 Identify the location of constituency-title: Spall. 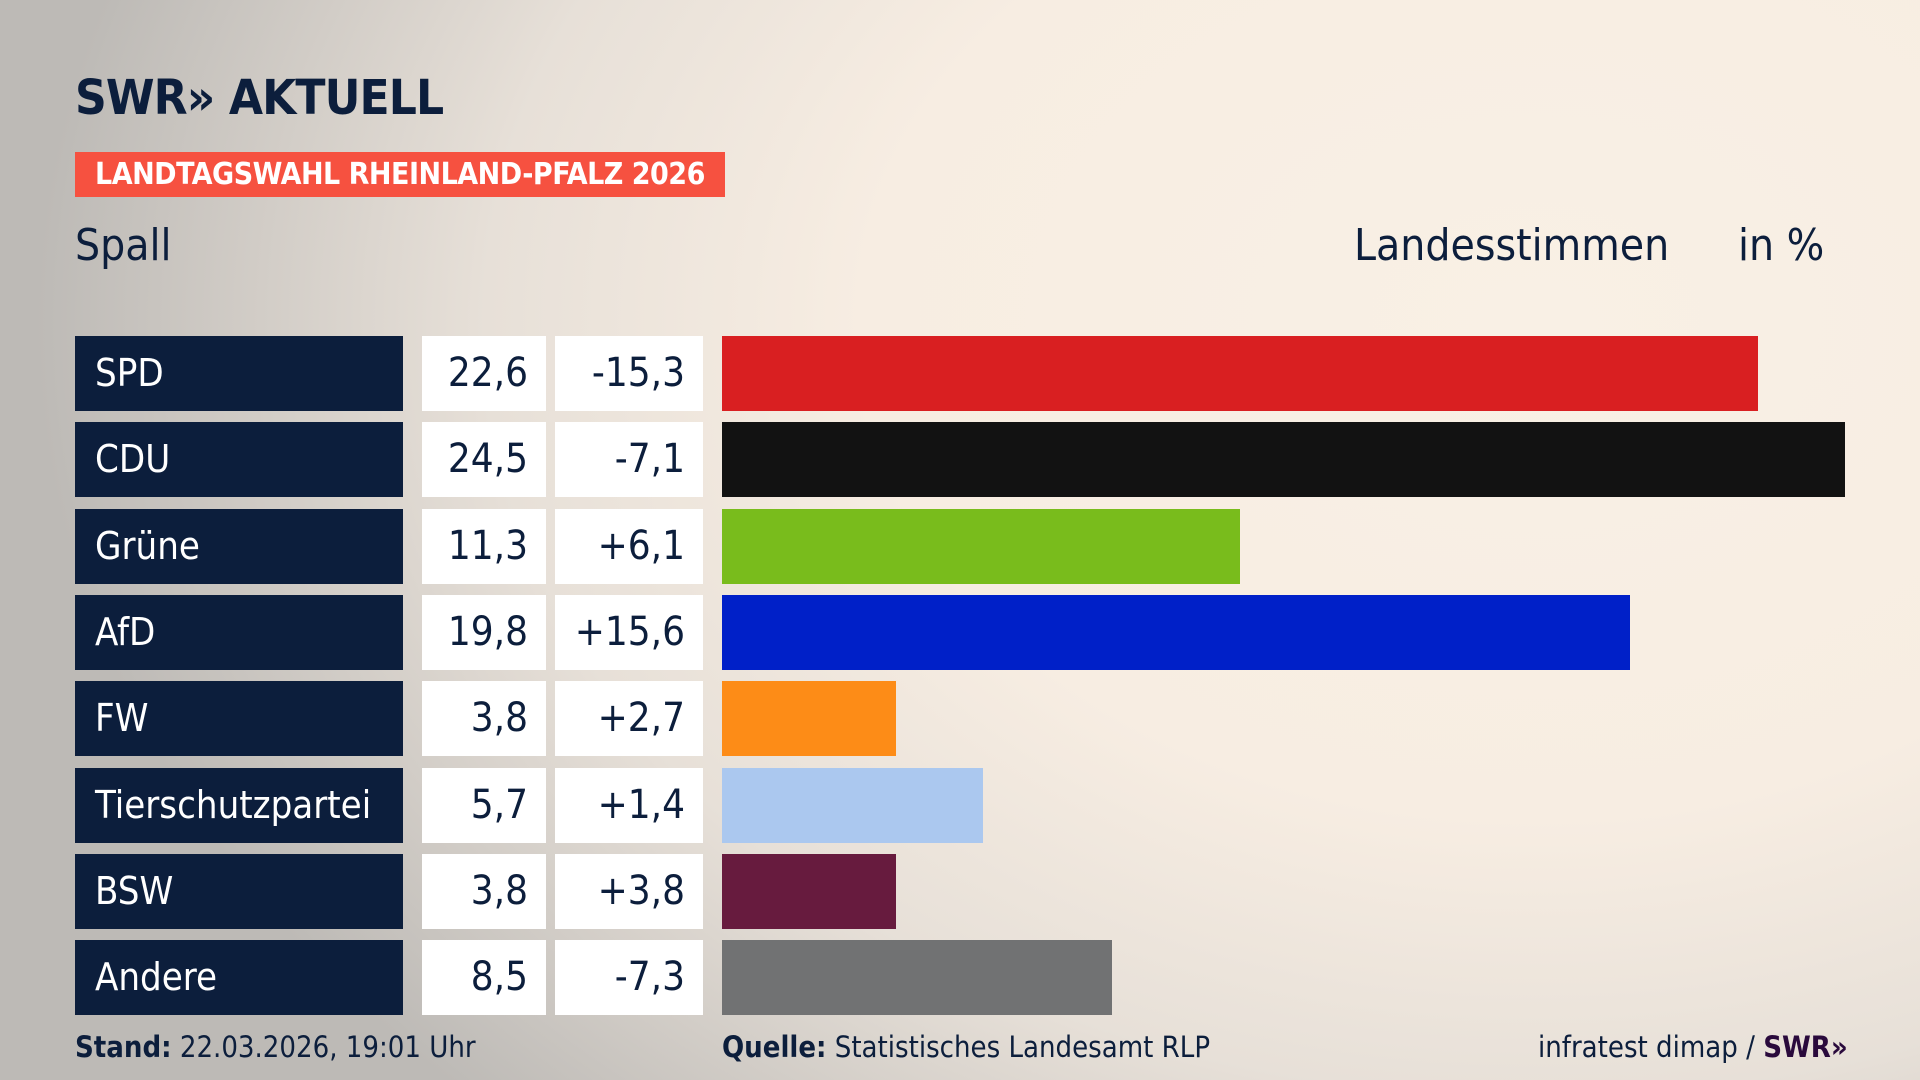
(123, 245).